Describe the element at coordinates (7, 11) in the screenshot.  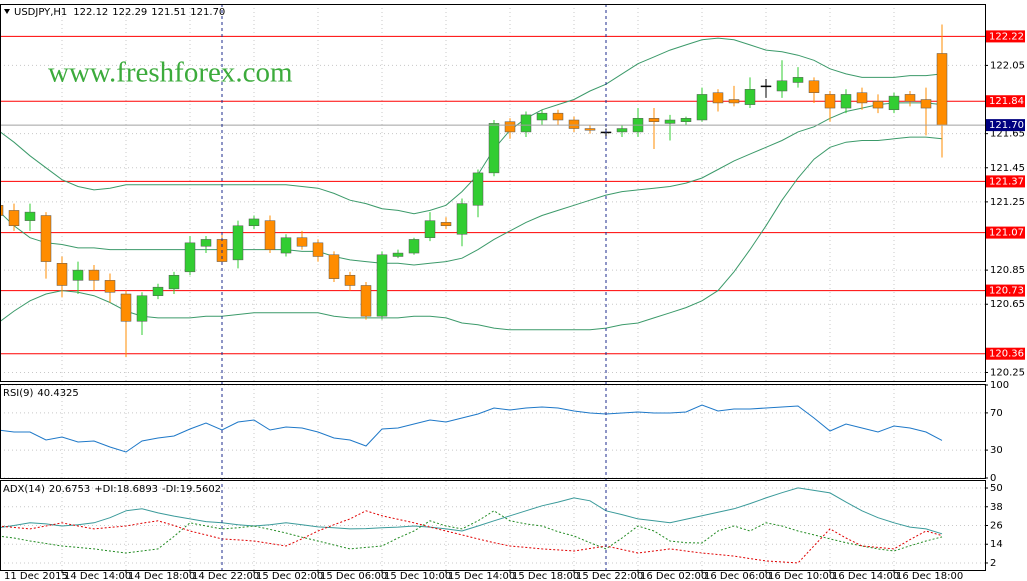
I see `menu-triangle` at that location.